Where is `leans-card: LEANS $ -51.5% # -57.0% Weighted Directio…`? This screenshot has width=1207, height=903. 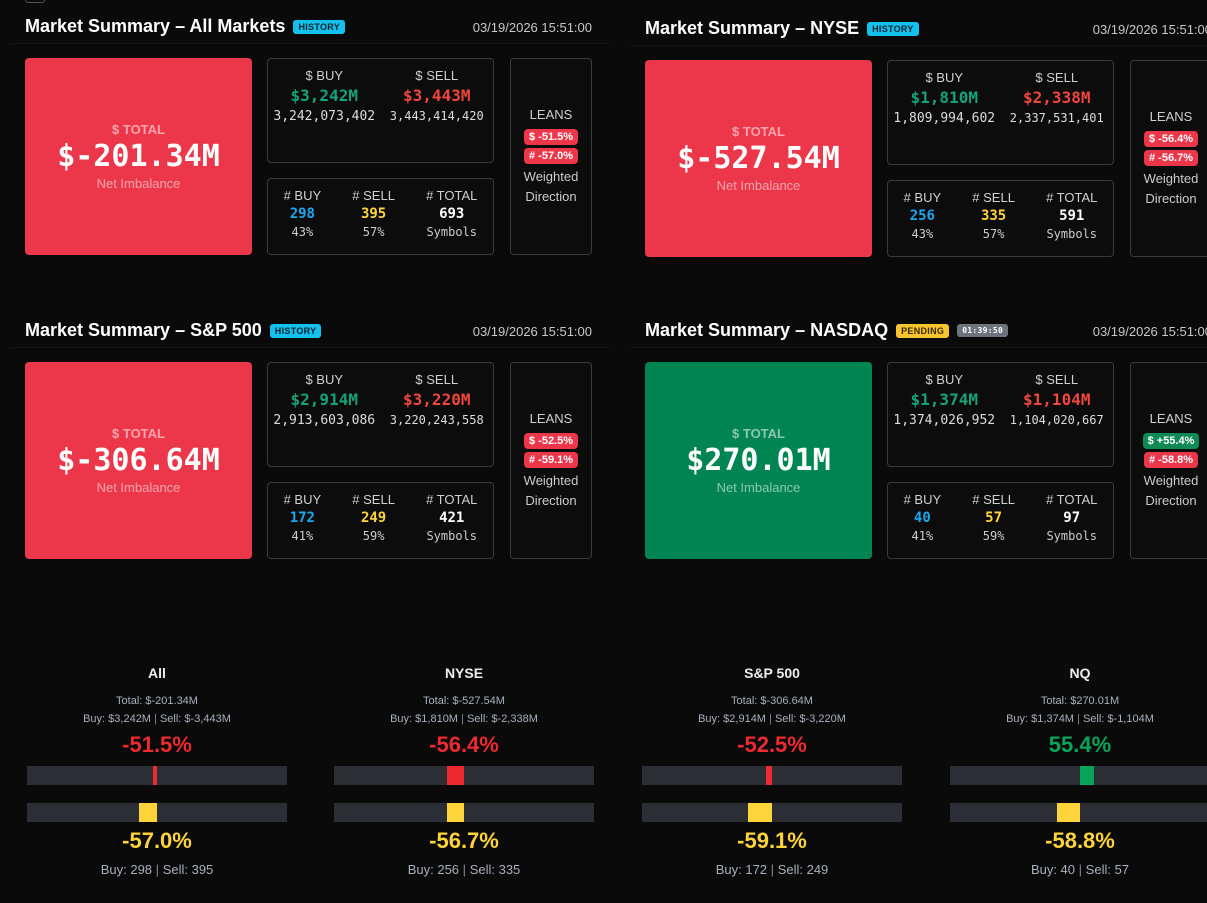
leans-card: LEANS $ -51.5% # -57.0% Weighted Directio… is located at coordinates (551, 156).